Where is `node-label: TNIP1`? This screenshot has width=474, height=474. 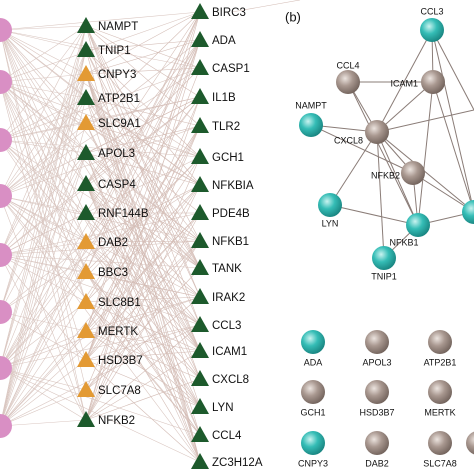 node-label: TNIP1 is located at coordinates (114, 51).